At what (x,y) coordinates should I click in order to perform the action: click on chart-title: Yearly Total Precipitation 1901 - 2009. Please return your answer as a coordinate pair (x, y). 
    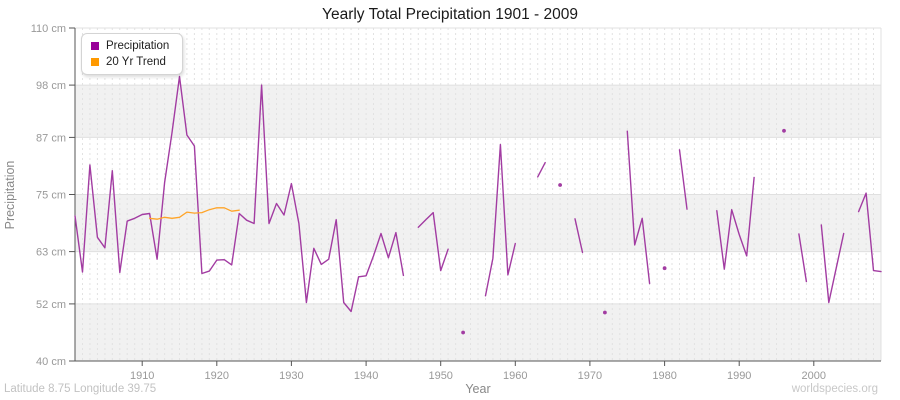
    Looking at the image, I should click on (450, 14).